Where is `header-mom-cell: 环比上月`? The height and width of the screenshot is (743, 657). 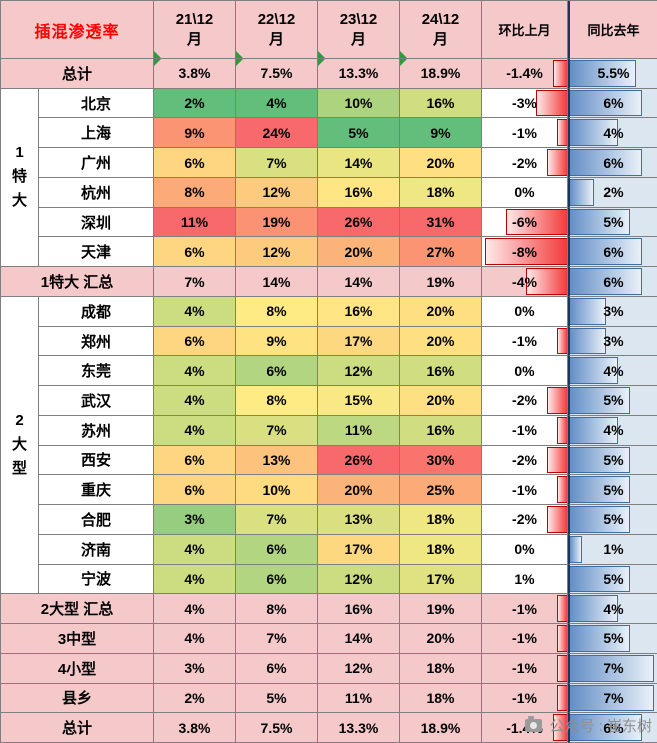 header-mom-cell: 环比上月 is located at coordinates (525, 30).